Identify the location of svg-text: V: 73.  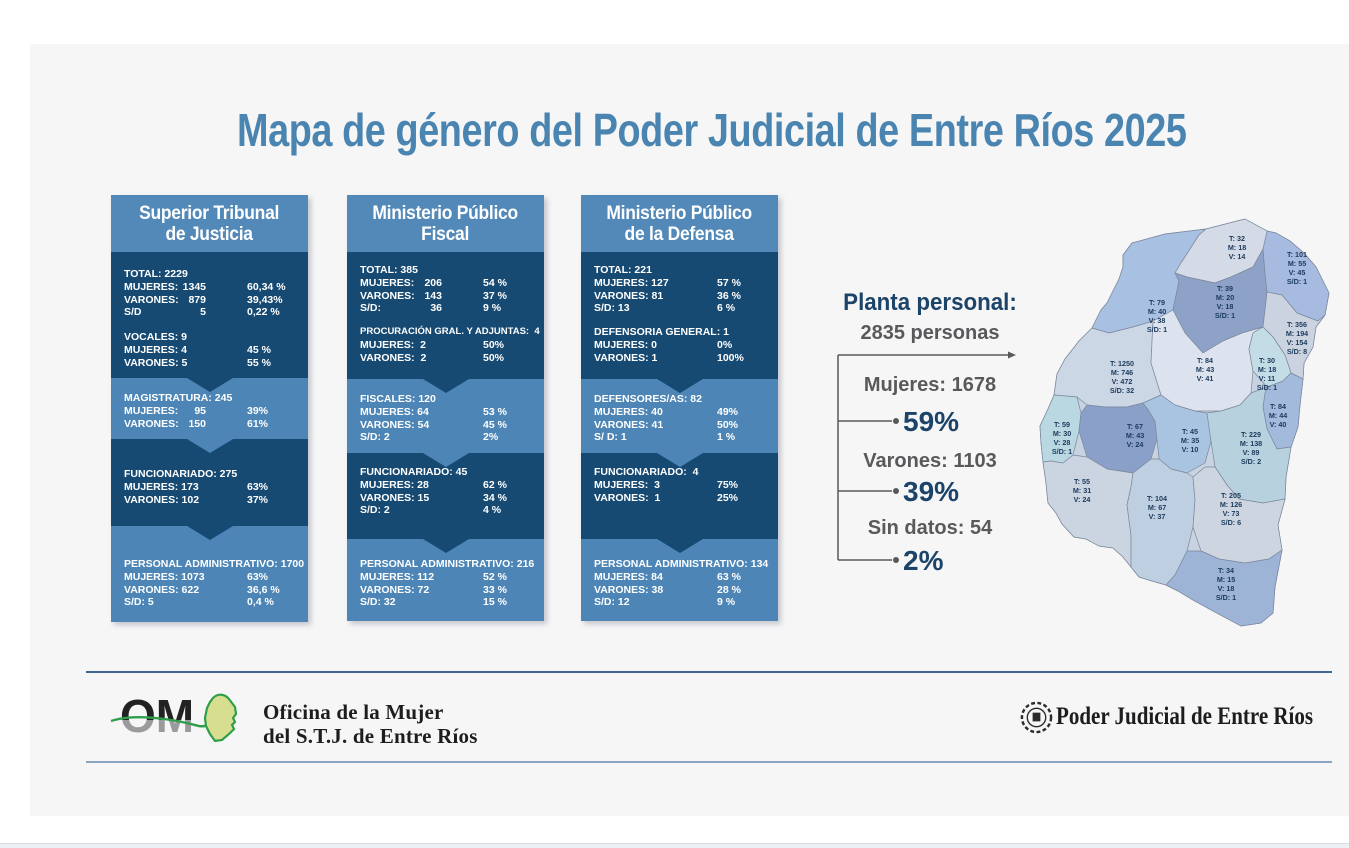
(1231, 513).